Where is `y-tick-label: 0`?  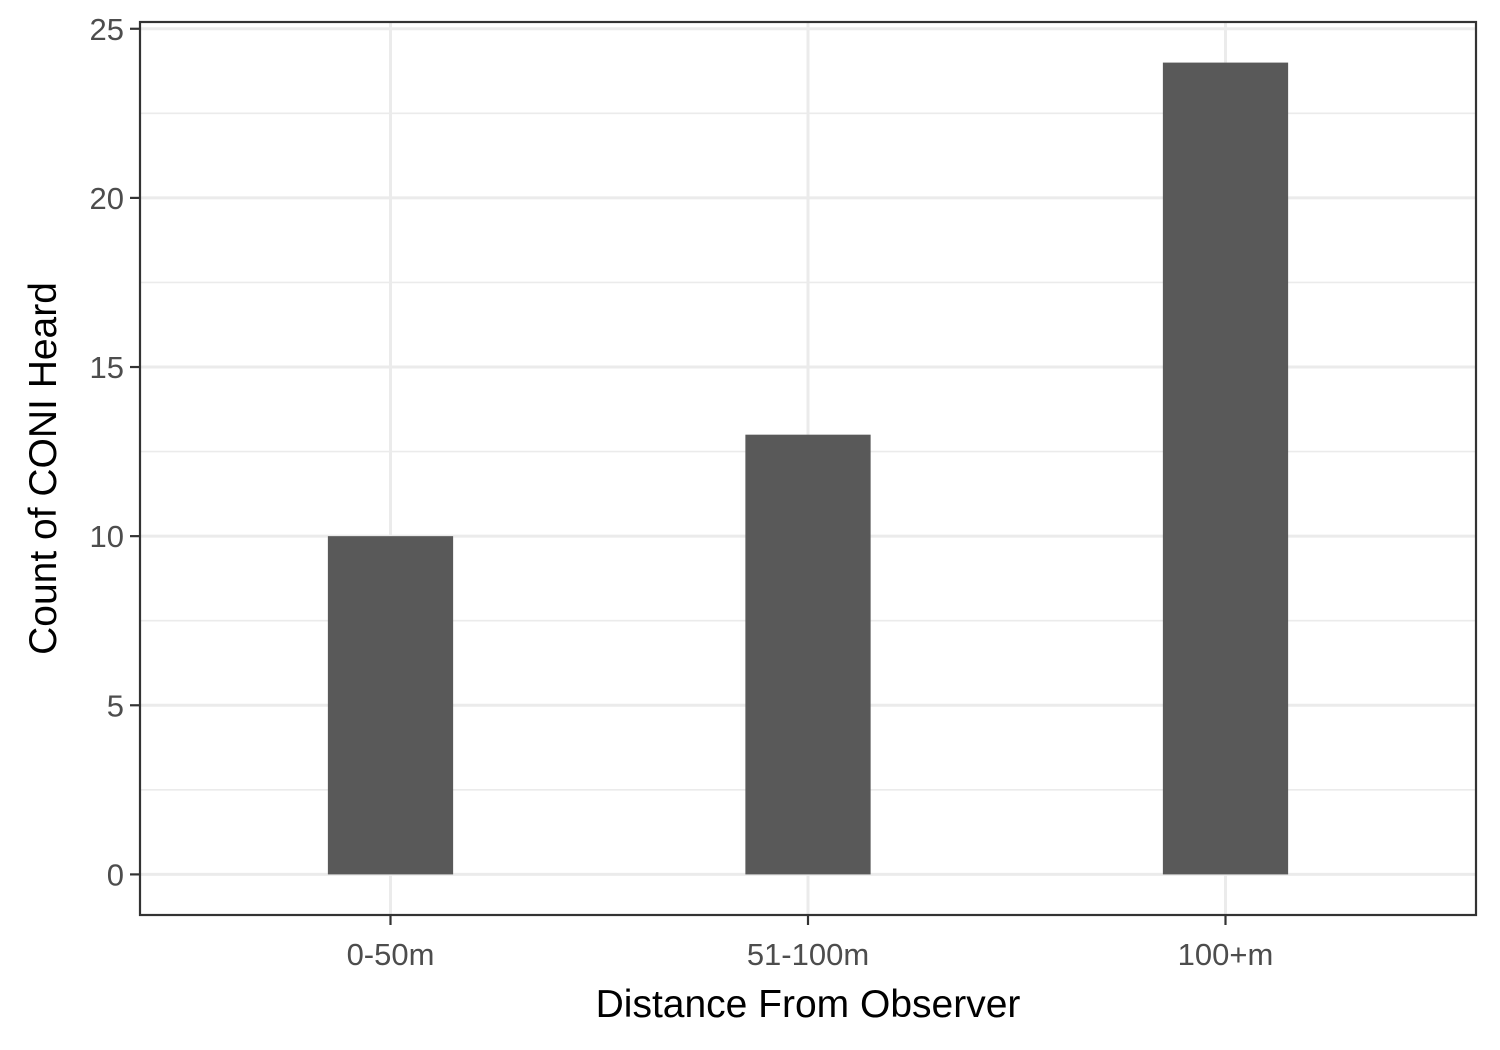 y-tick-label: 0 is located at coordinates (115, 874).